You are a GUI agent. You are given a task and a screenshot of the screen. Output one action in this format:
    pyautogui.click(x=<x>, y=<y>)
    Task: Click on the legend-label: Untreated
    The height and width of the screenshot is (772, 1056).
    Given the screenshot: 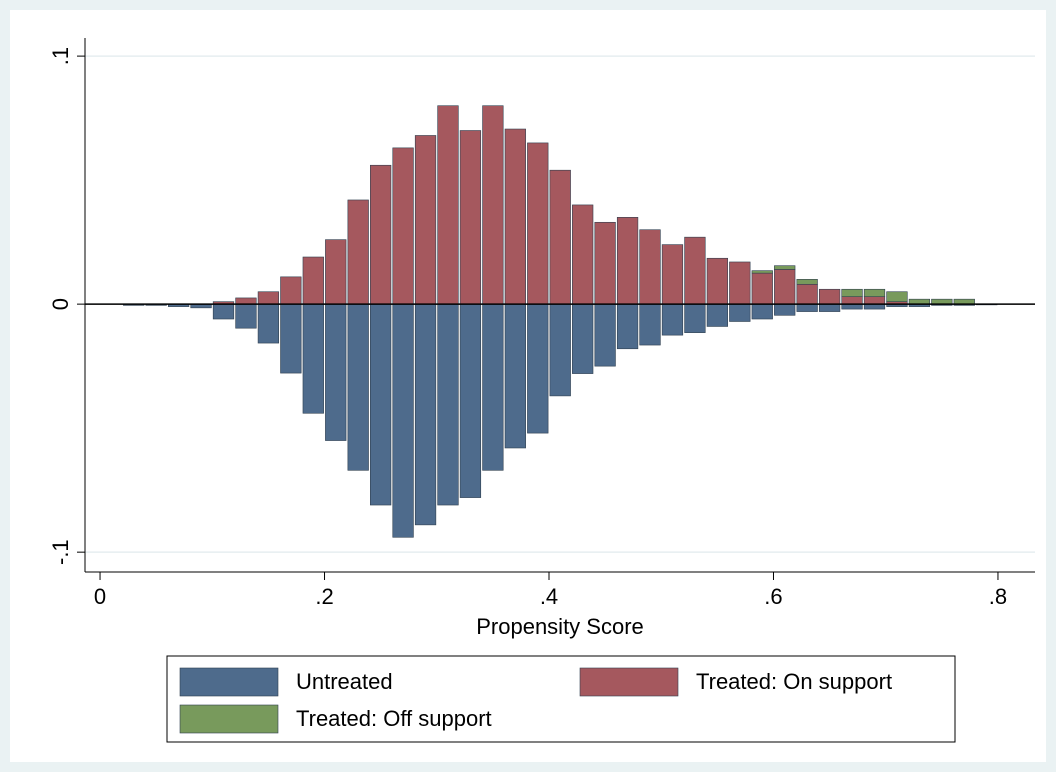 What is the action you would take?
    pyautogui.click(x=344, y=681)
    